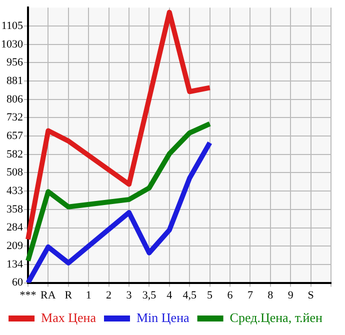 The width and height of the screenshot is (345, 335). Describe the element at coordinates (149, 295) in the screenshot. I see `x-tick-label: 3,5` at that location.